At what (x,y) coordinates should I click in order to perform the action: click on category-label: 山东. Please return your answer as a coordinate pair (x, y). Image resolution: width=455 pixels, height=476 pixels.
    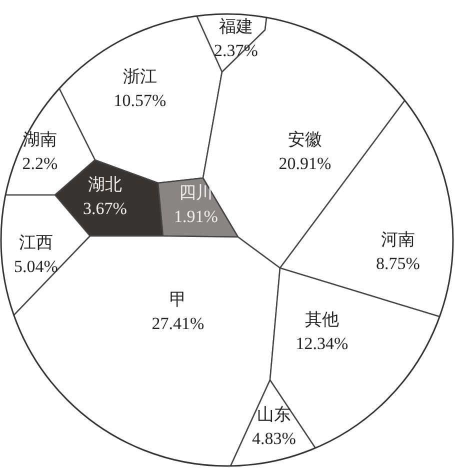
    Looking at the image, I should click on (274, 414).